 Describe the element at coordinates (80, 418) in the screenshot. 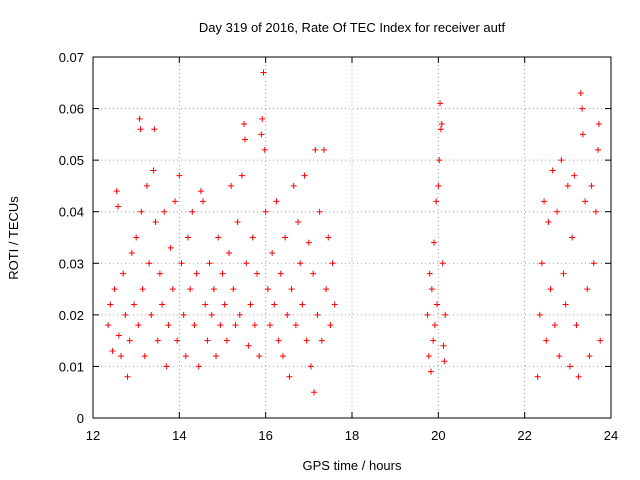

I see `y-tick-label: 0` at that location.